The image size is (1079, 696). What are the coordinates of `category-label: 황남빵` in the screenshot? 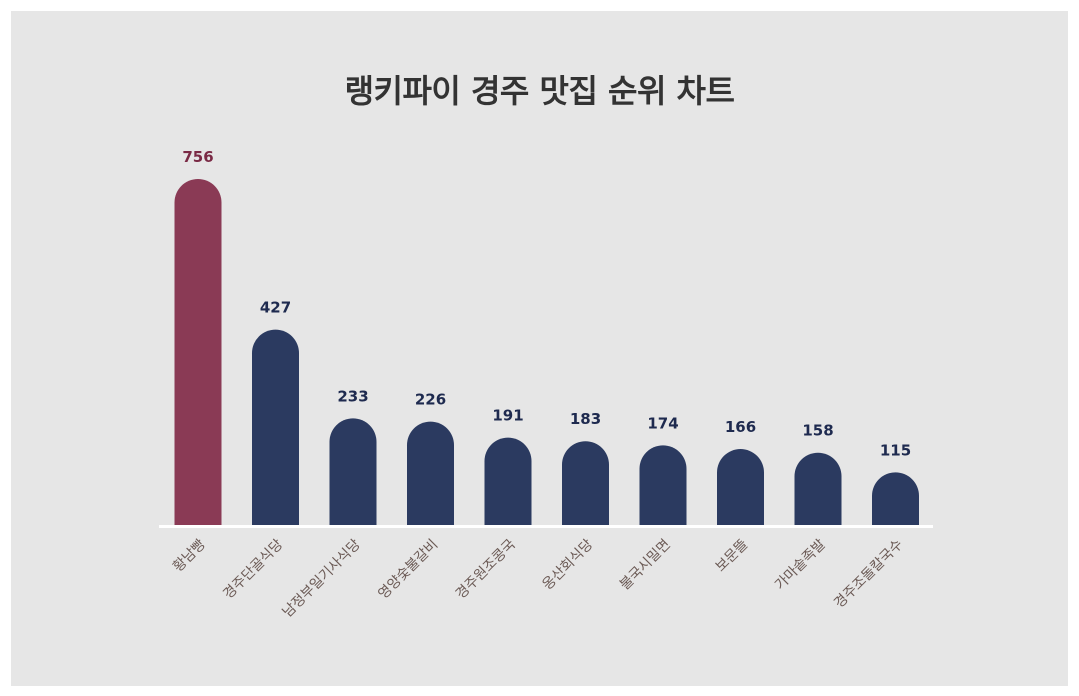 It's located at (189, 555).